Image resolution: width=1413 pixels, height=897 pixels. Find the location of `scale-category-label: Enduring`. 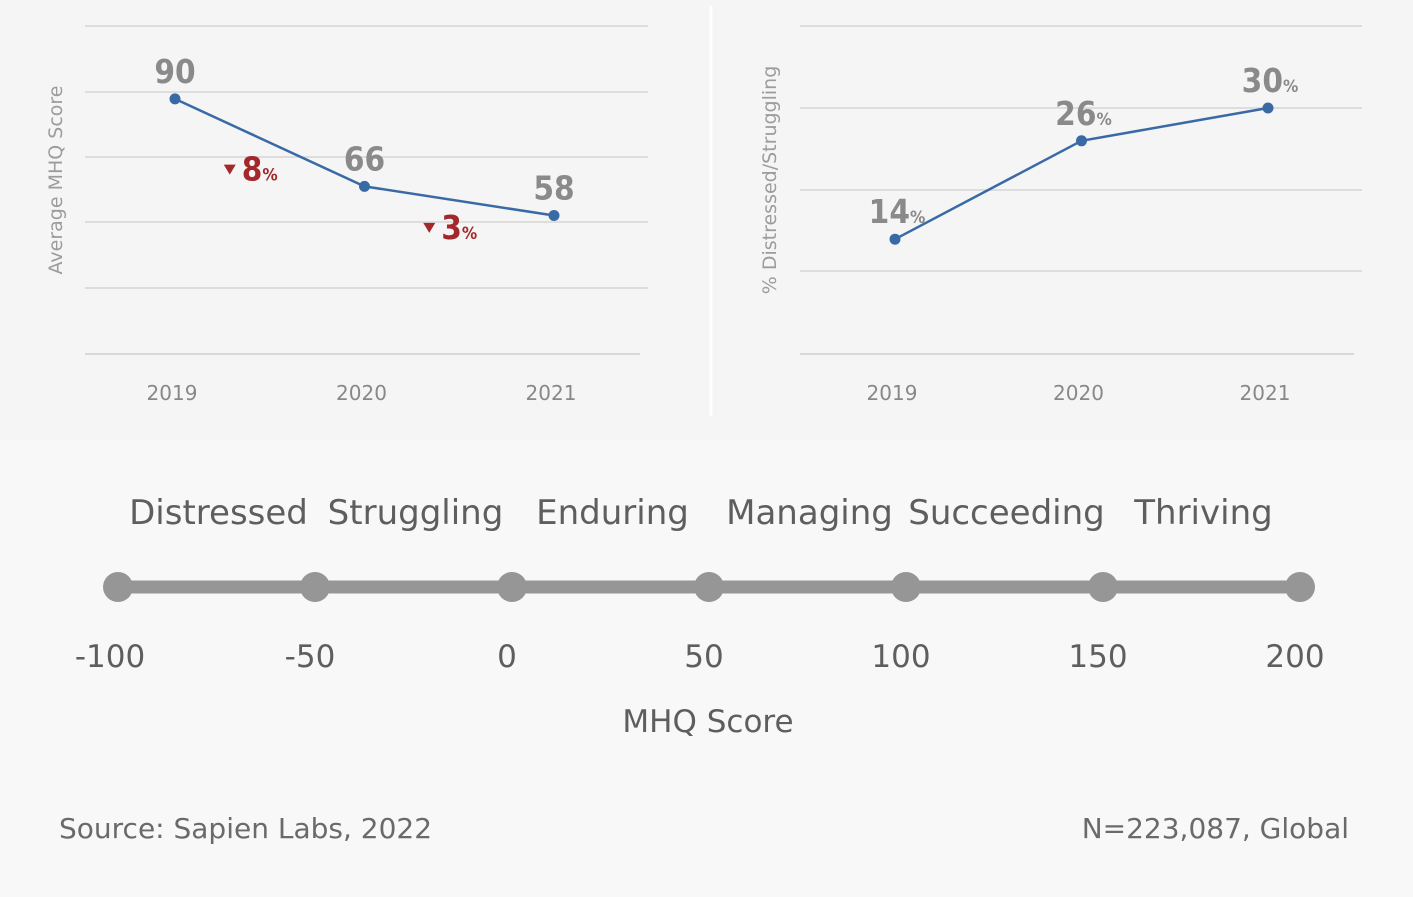

scale-category-label: Enduring is located at coordinates (612, 513).